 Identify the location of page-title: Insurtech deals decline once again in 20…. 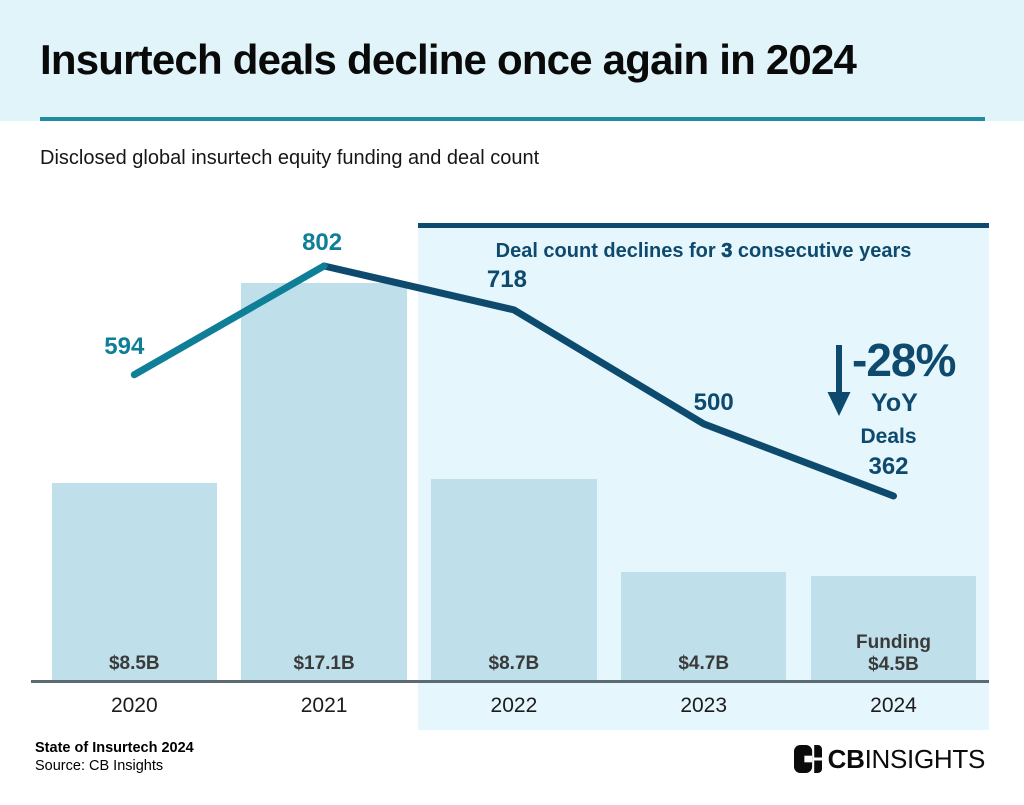
(448, 59).